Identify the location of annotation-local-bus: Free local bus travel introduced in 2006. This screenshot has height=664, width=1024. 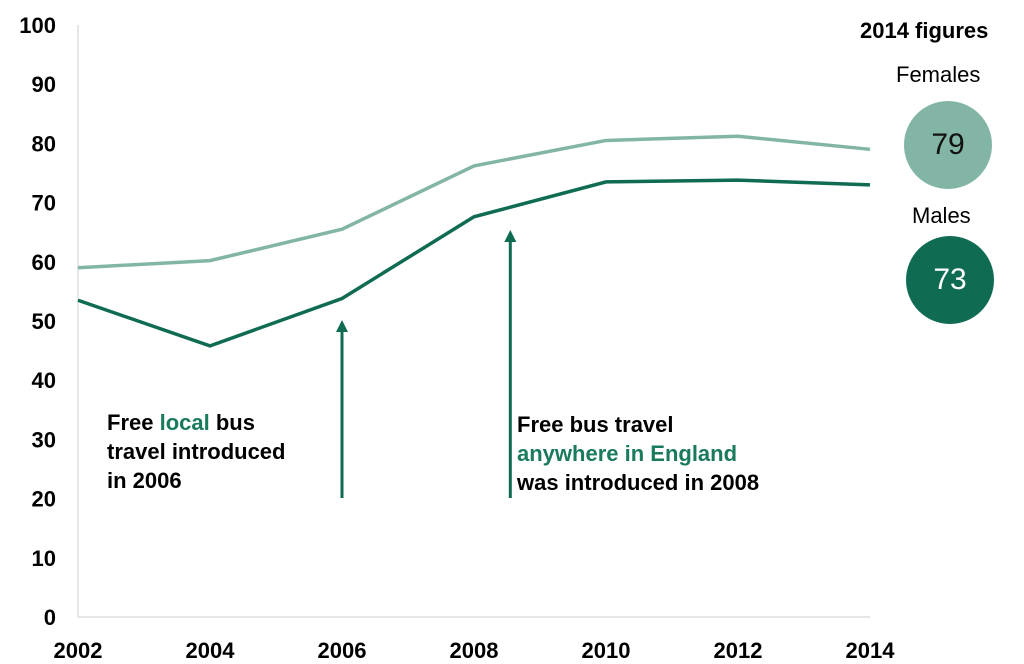
(196, 451).